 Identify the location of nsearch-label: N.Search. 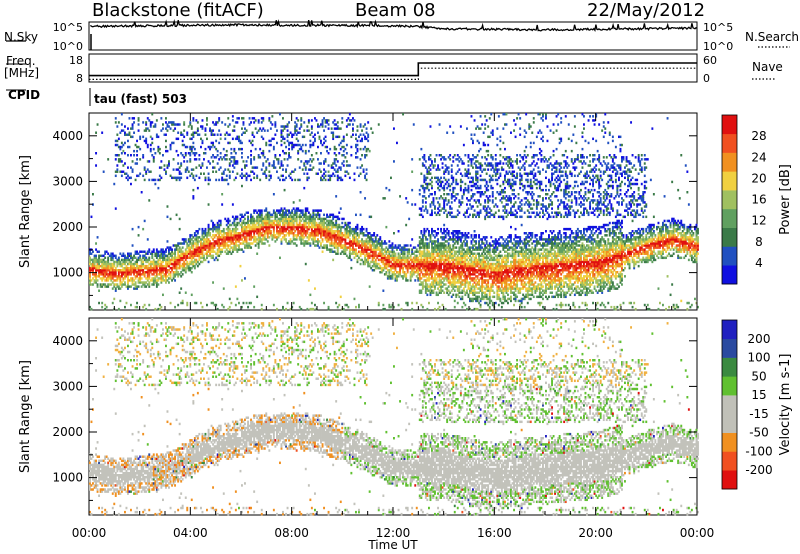
(772, 37).